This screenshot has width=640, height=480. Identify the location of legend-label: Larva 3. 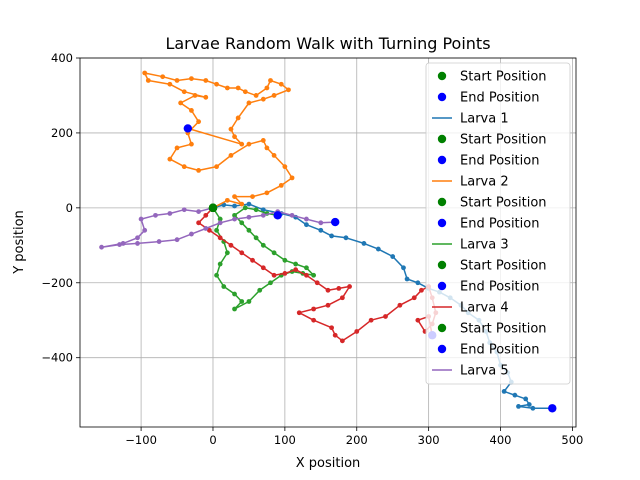
(484, 245).